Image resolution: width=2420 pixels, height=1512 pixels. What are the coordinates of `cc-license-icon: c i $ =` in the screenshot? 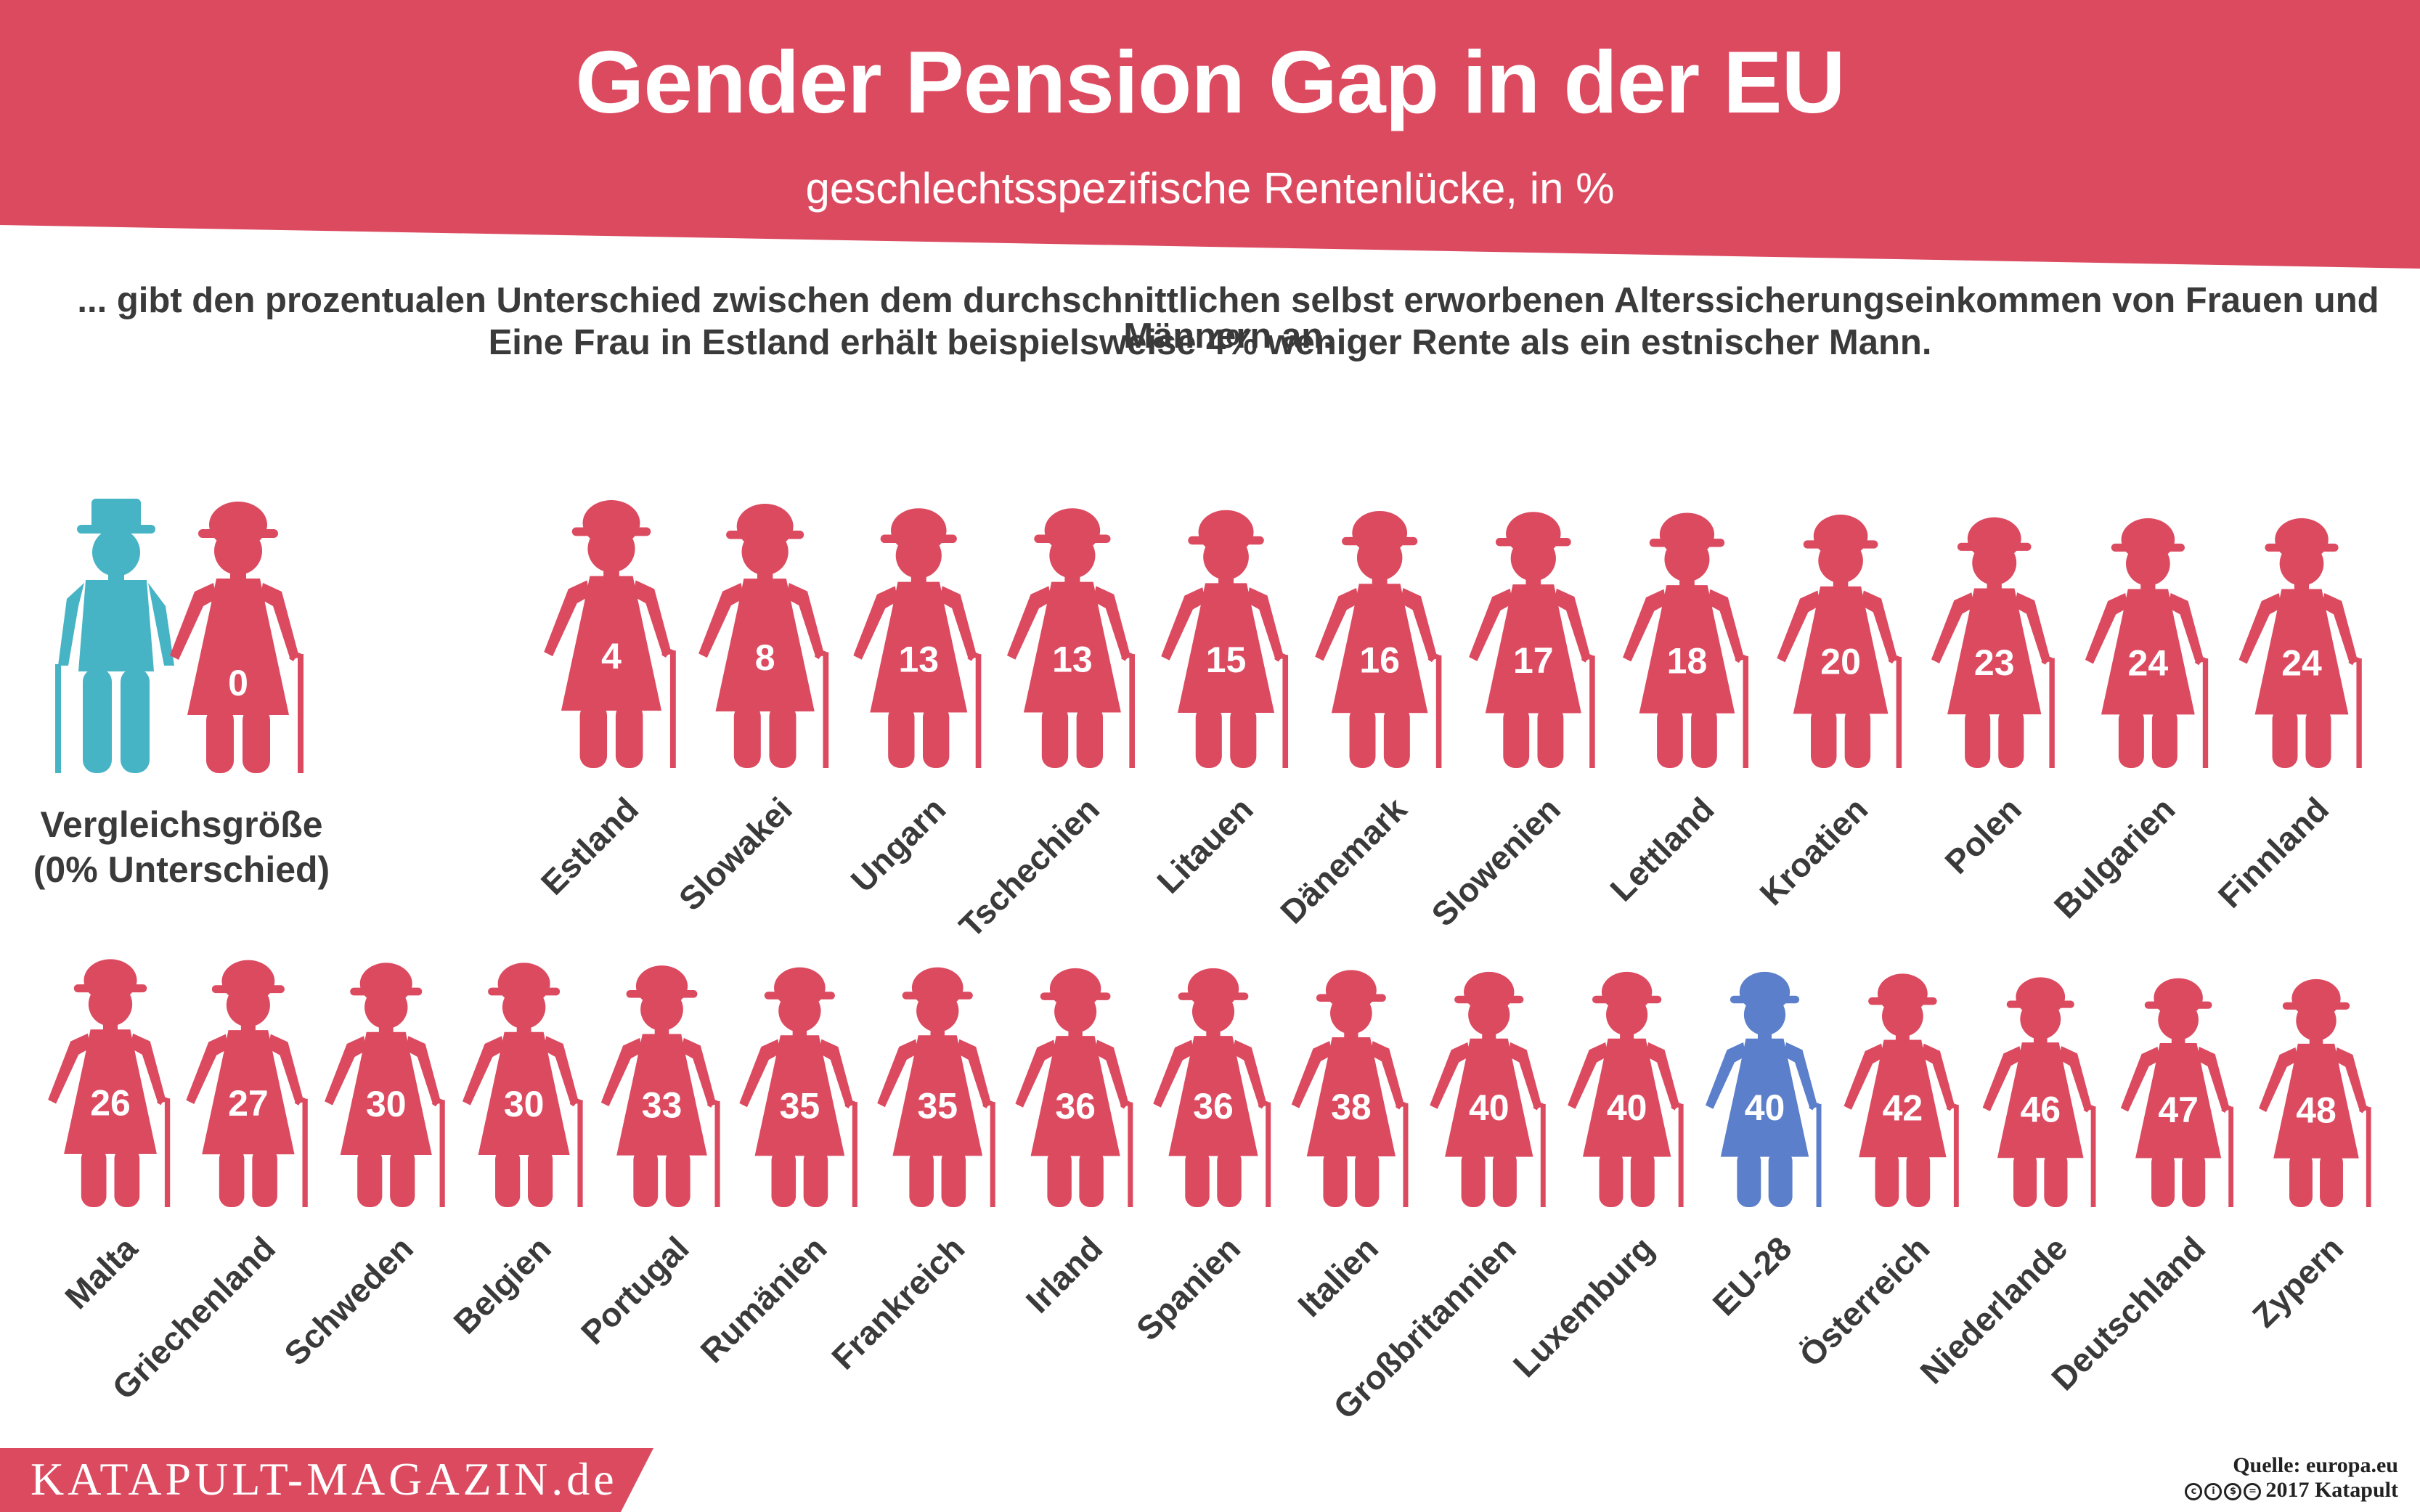 It's located at (2223, 1492).